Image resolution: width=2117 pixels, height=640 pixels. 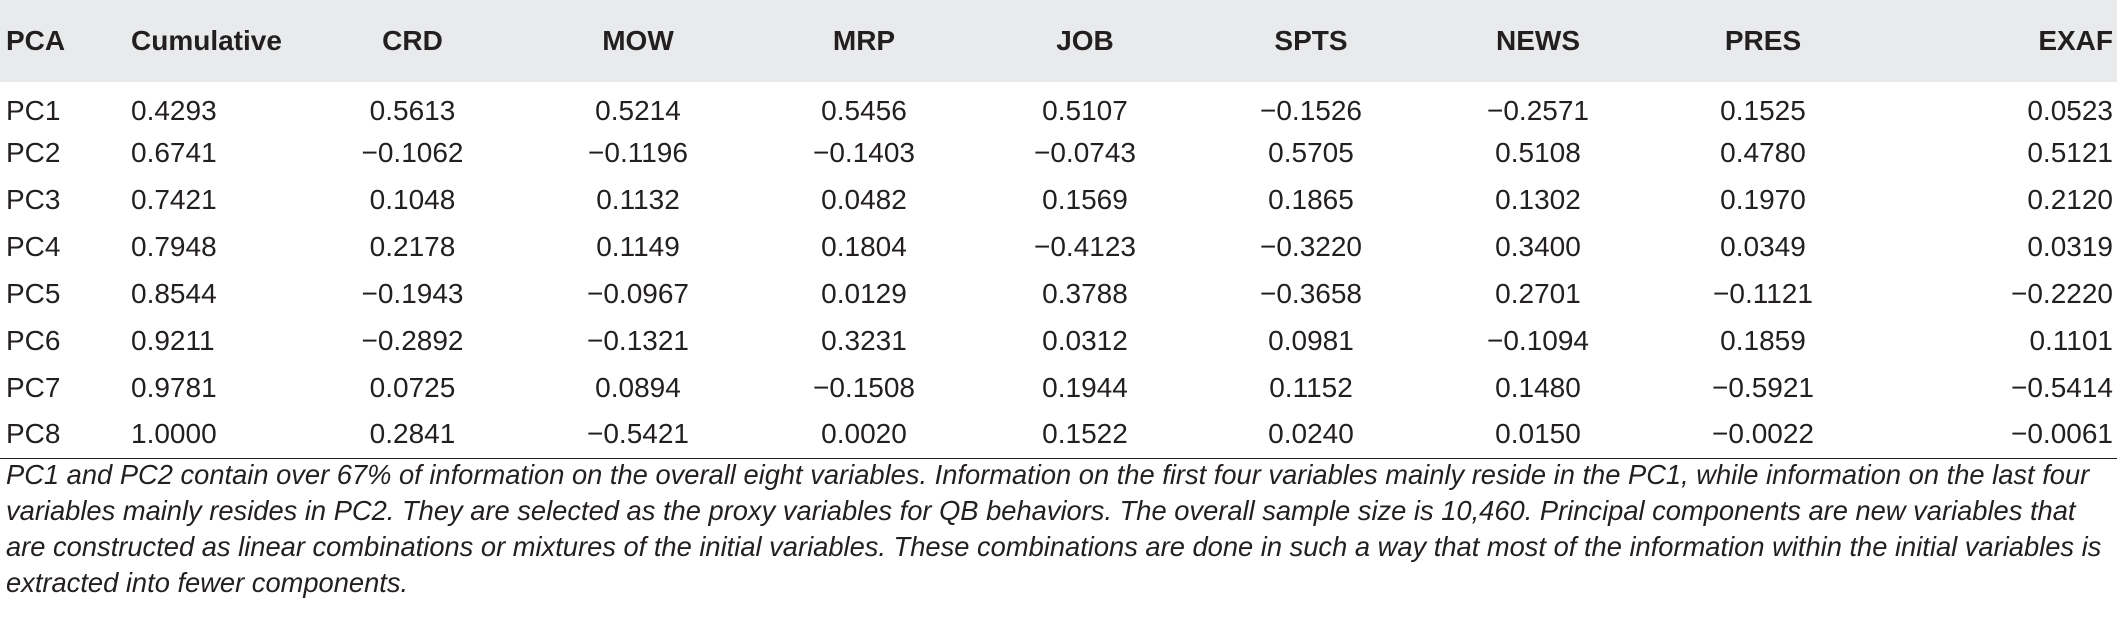 What do you see at coordinates (412, 340) in the screenshot?
I see `cell-crd: −0.2892` at bounding box center [412, 340].